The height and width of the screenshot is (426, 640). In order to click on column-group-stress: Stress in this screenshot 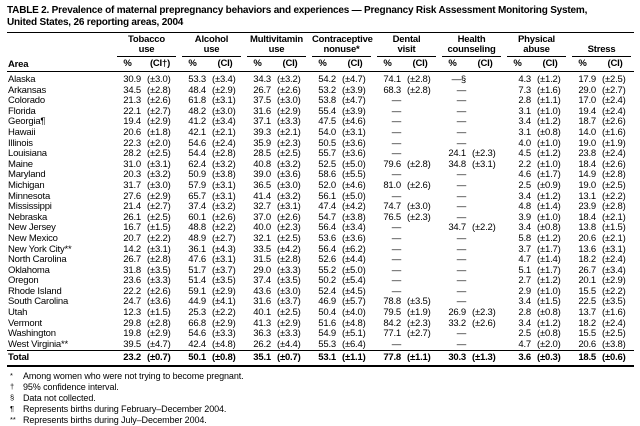, I will do `click(601, 45)`.